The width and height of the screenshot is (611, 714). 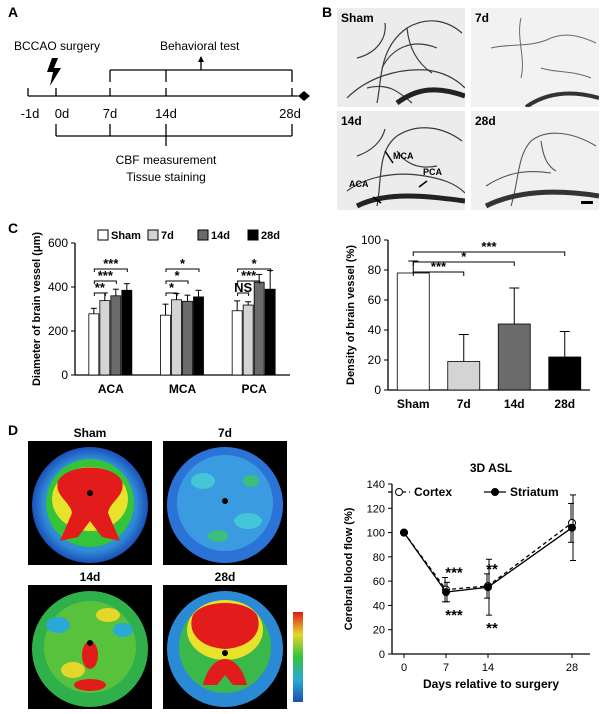 What do you see at coordinates (166, 113) in the screenshot?
I see `tick-label-14d: 14d` at bounding box center [166, 113].